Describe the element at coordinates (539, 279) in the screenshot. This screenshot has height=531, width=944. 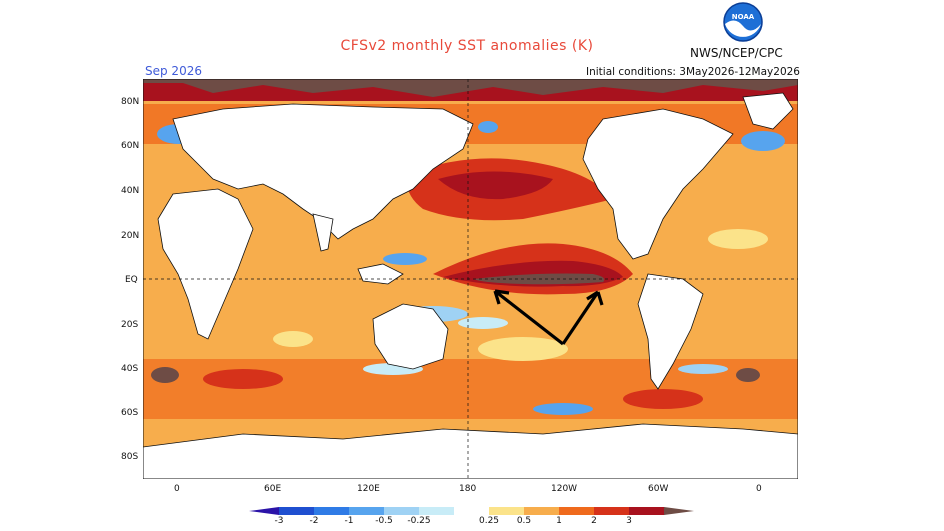
I see `enso-core` at that location.